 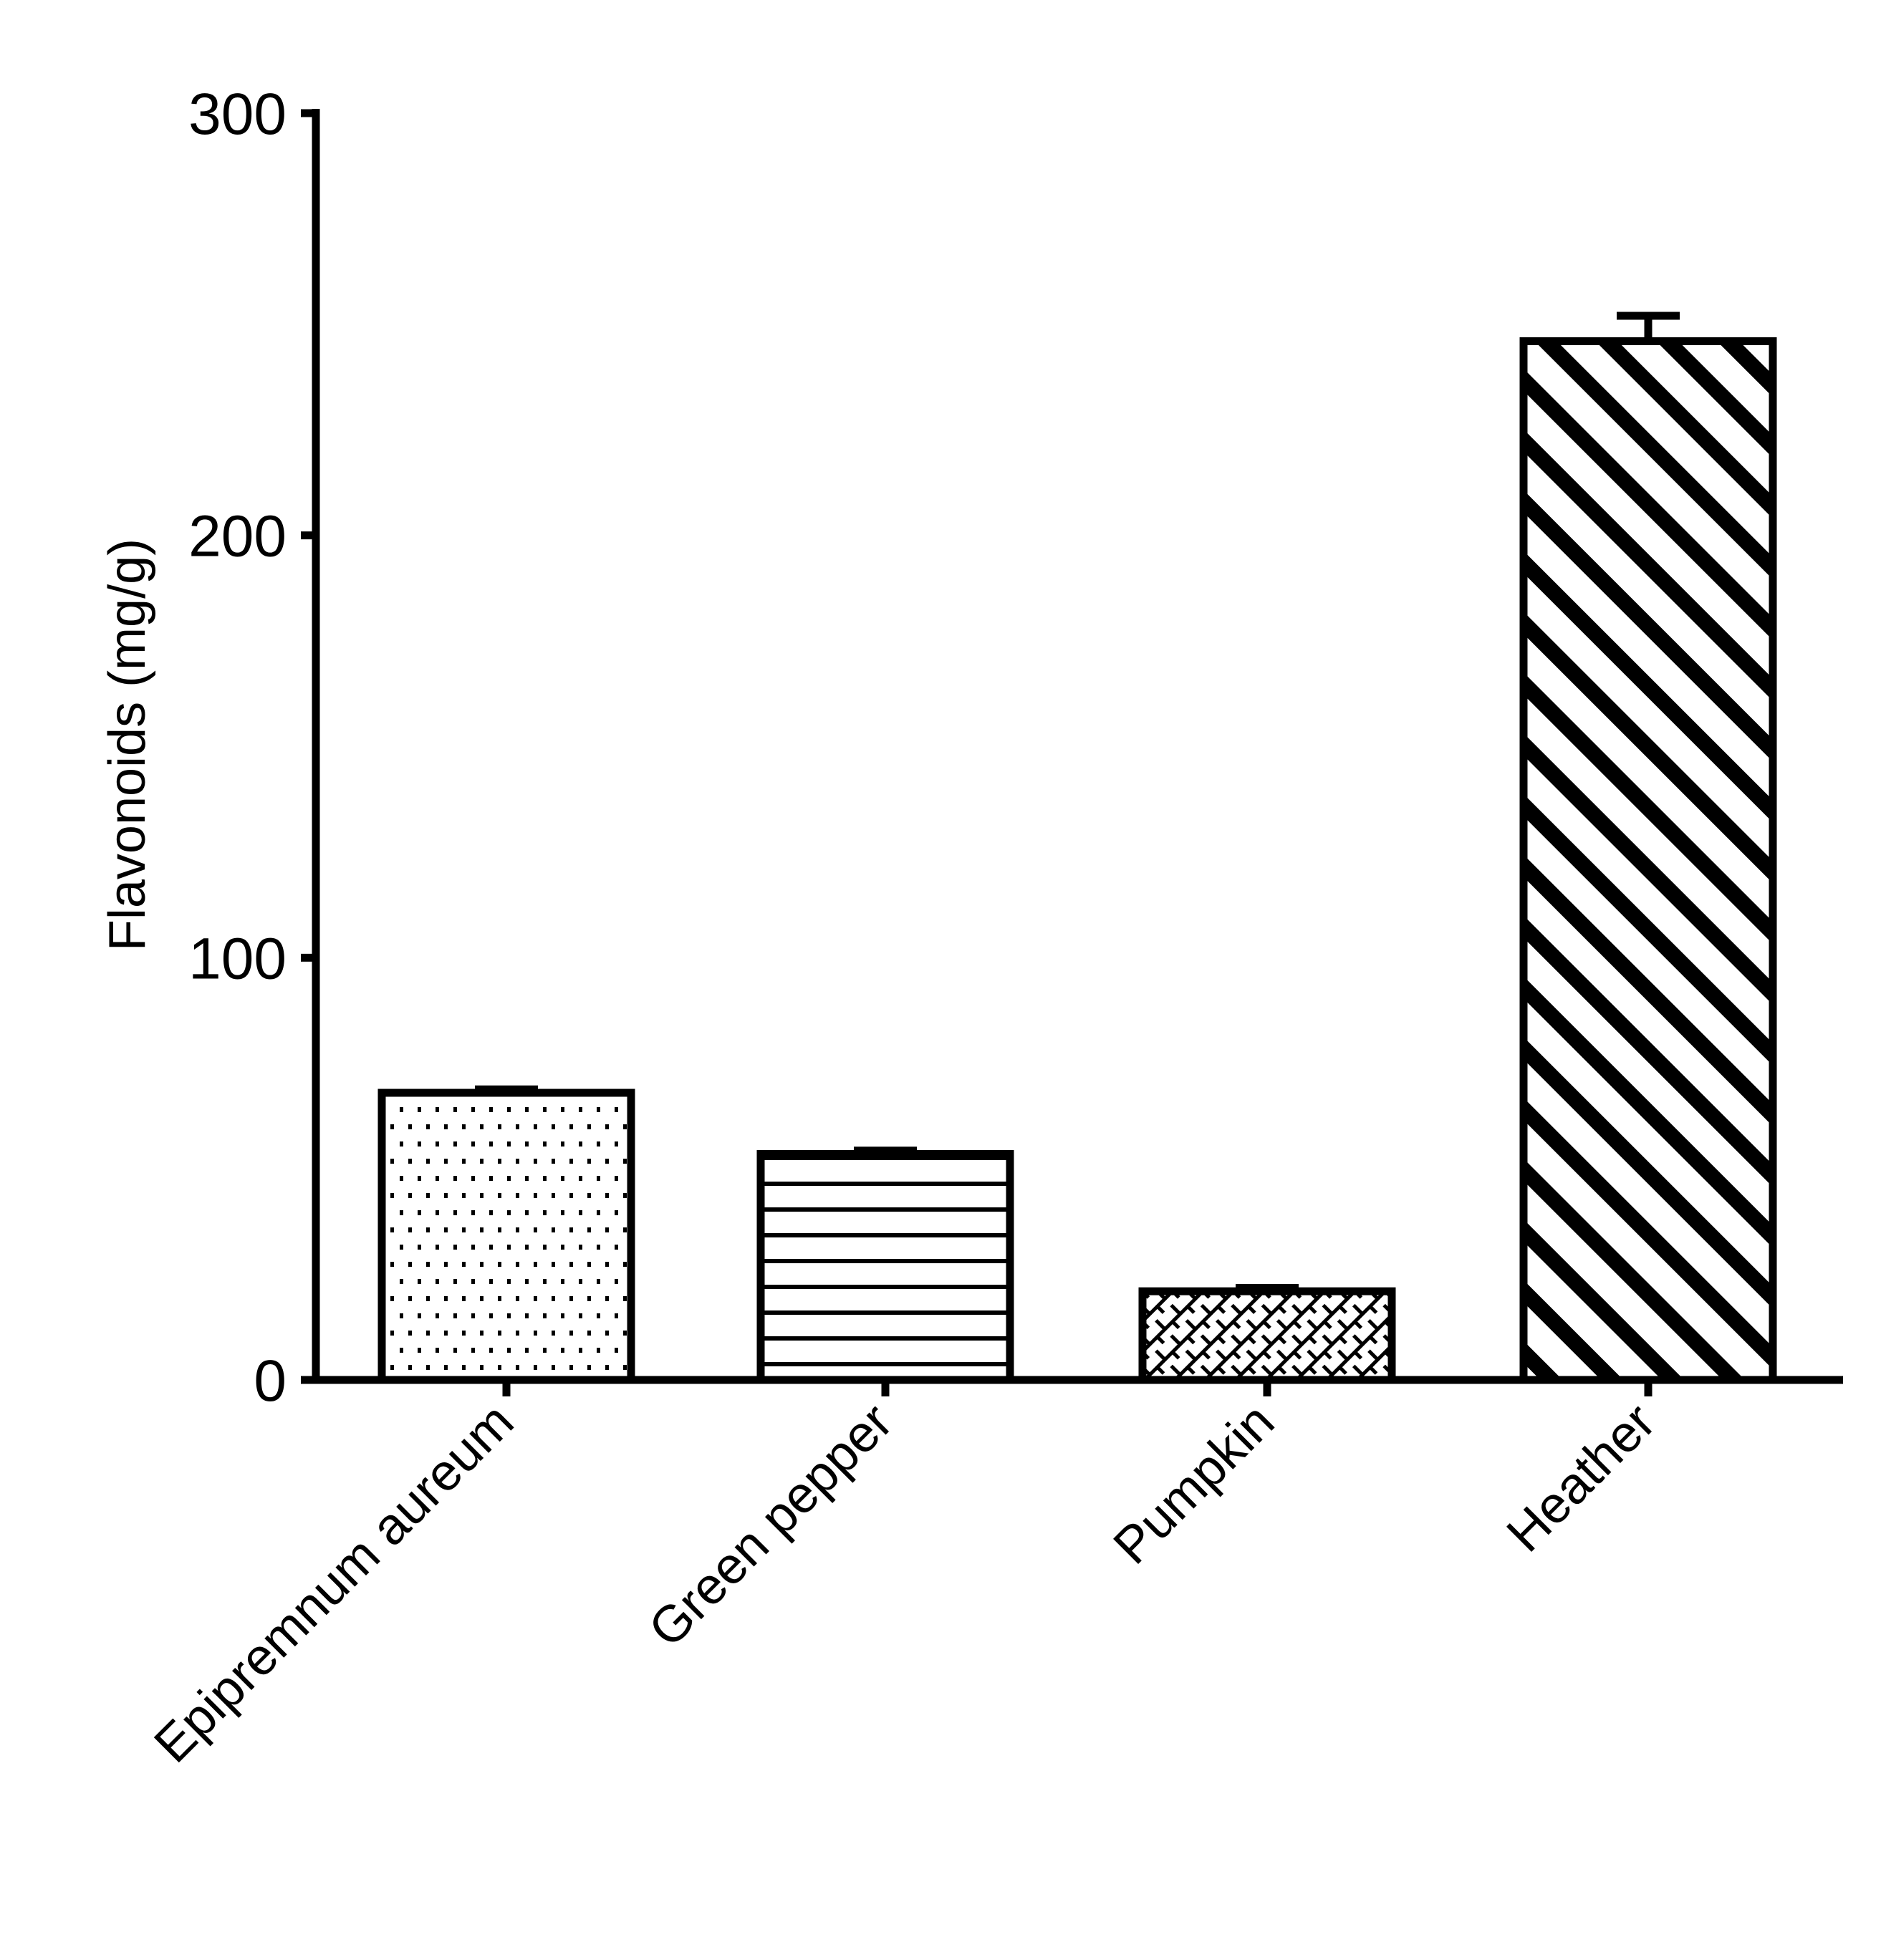 What do you see at coordinates (771, 1526) in the screenshot?
I see `x-category-label: Green pepper` at bounding box center [771, 1526].